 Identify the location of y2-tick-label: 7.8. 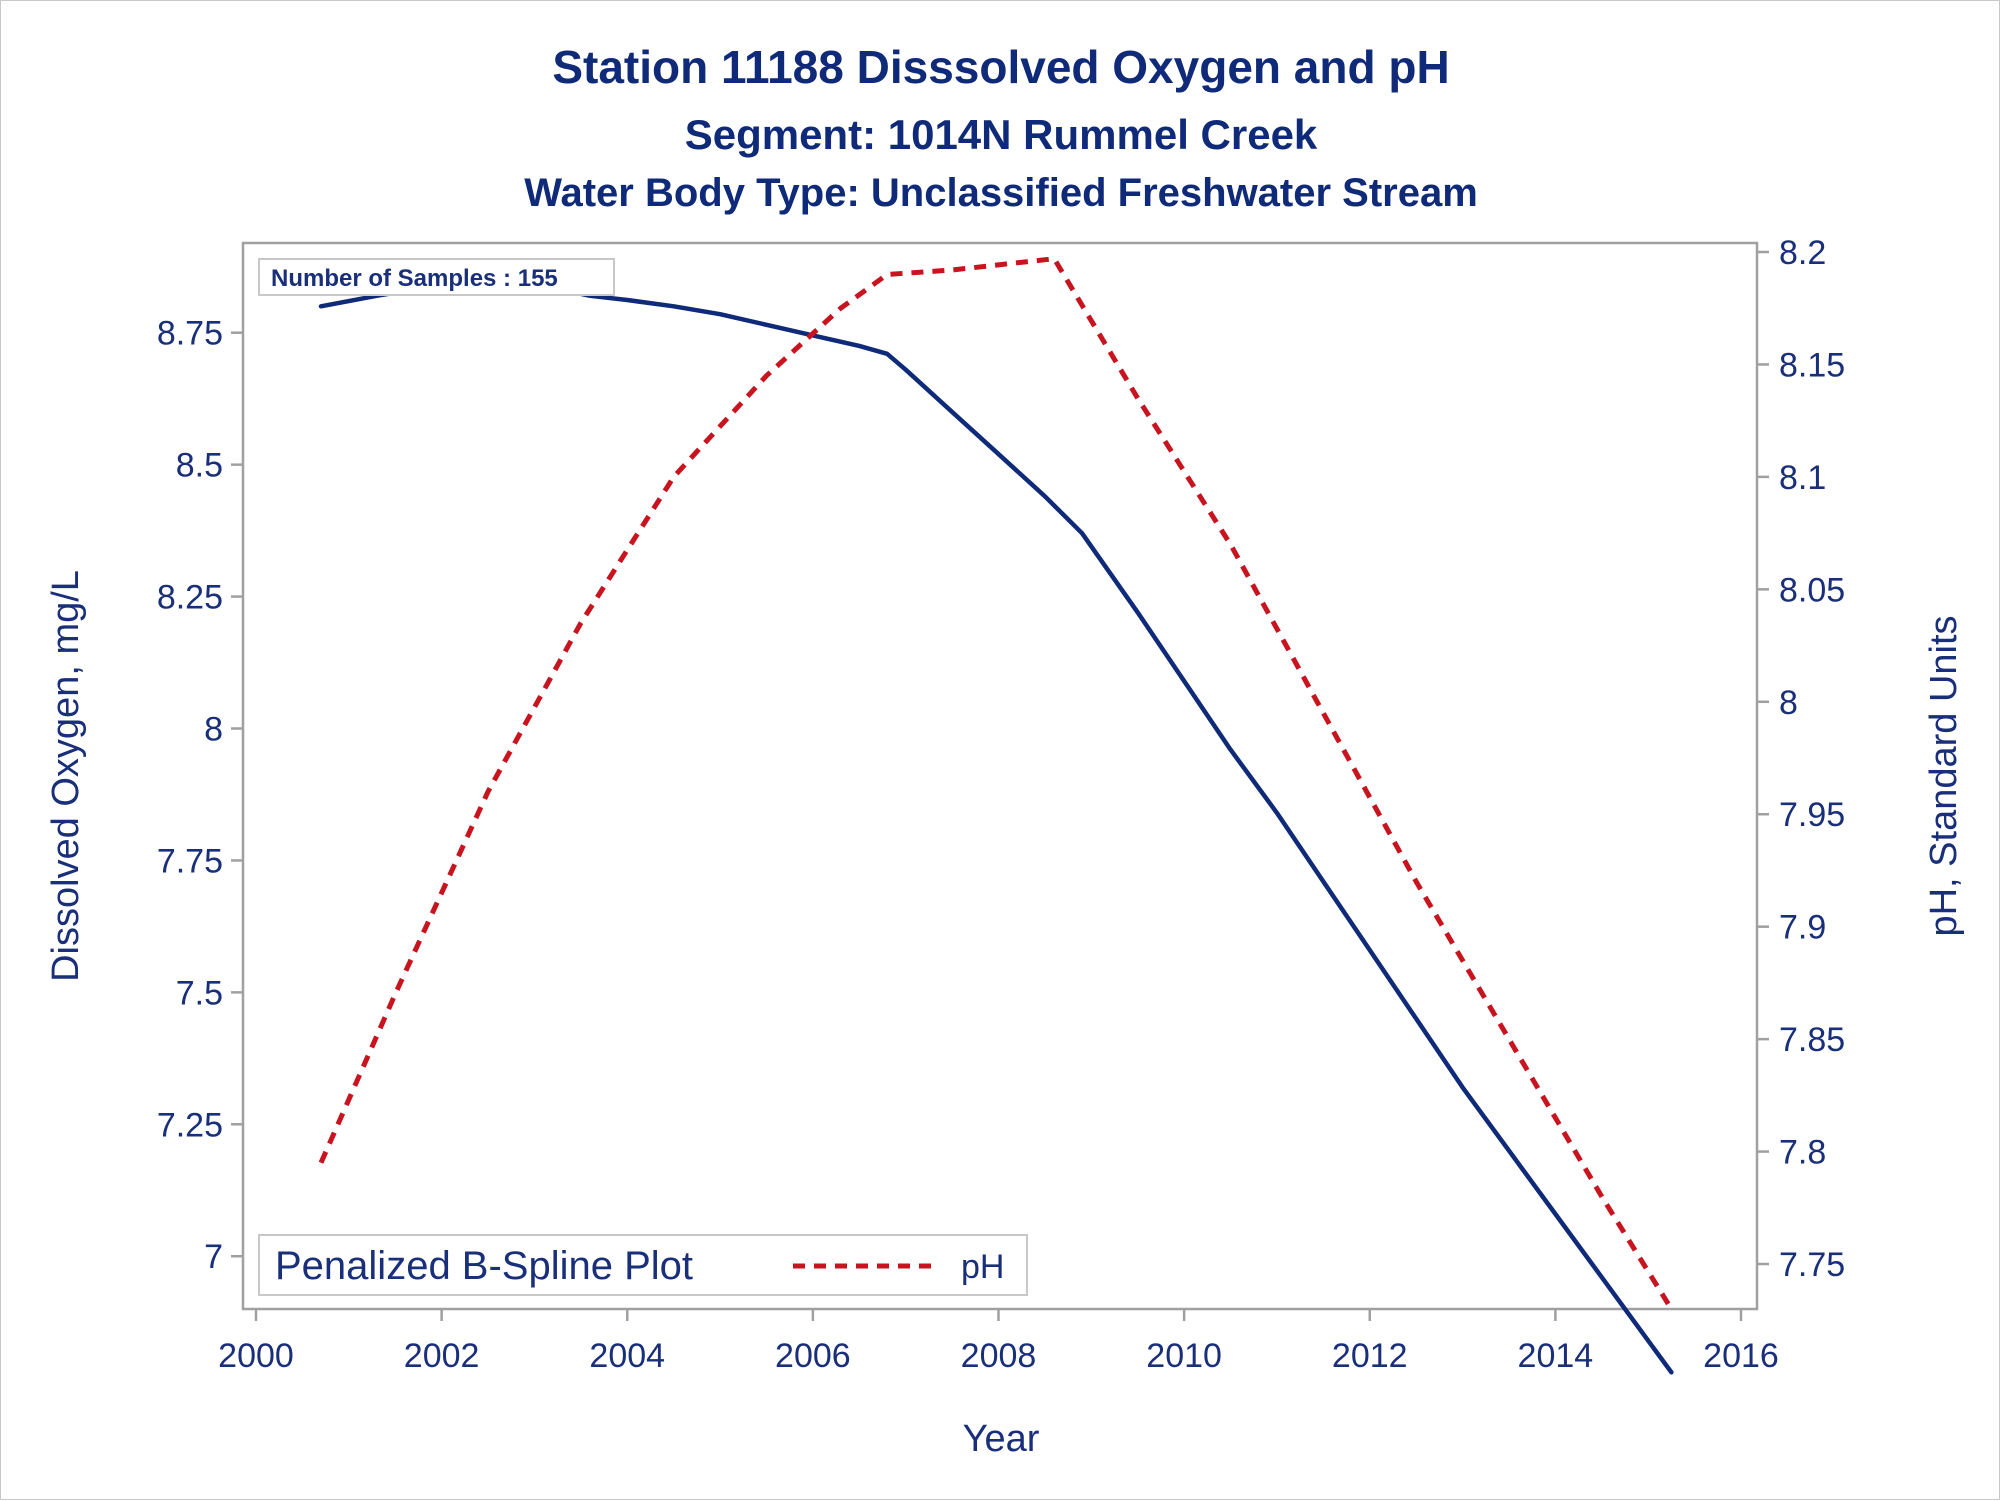
(1802, 1153).